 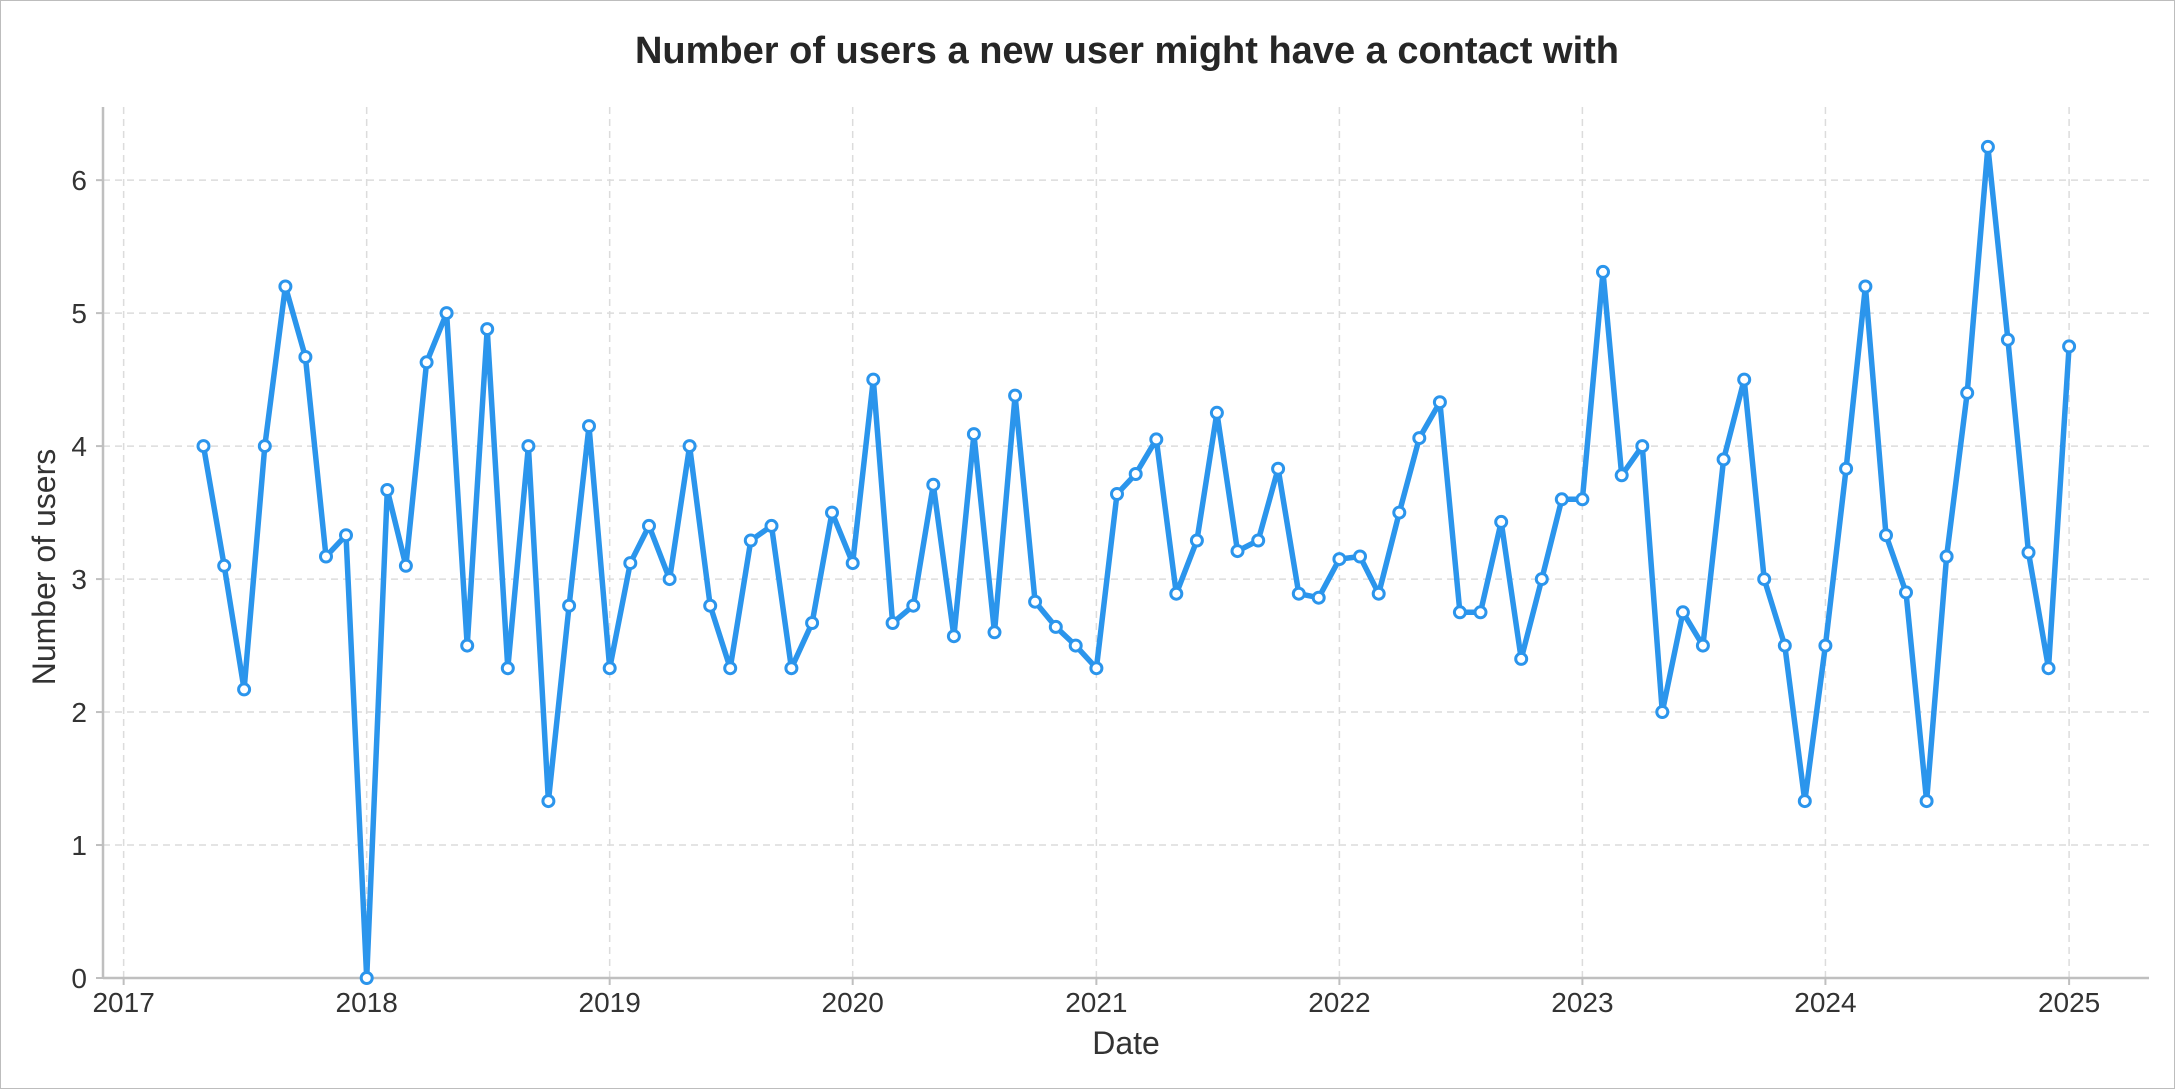 What do you see at coordinates (79, 712) in the screenshot?
I see `y-tick-label: 2` at bounding box center [79, 712].